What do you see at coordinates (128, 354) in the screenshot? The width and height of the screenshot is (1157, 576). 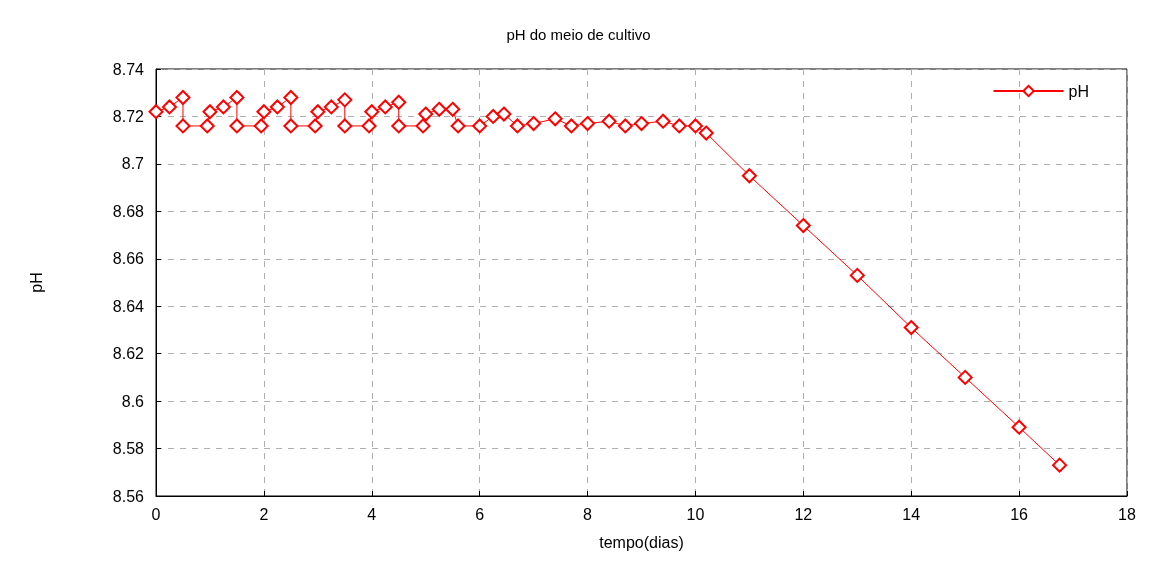 I see `y-tick-label: 8.62` at bounding box center [128, 354].